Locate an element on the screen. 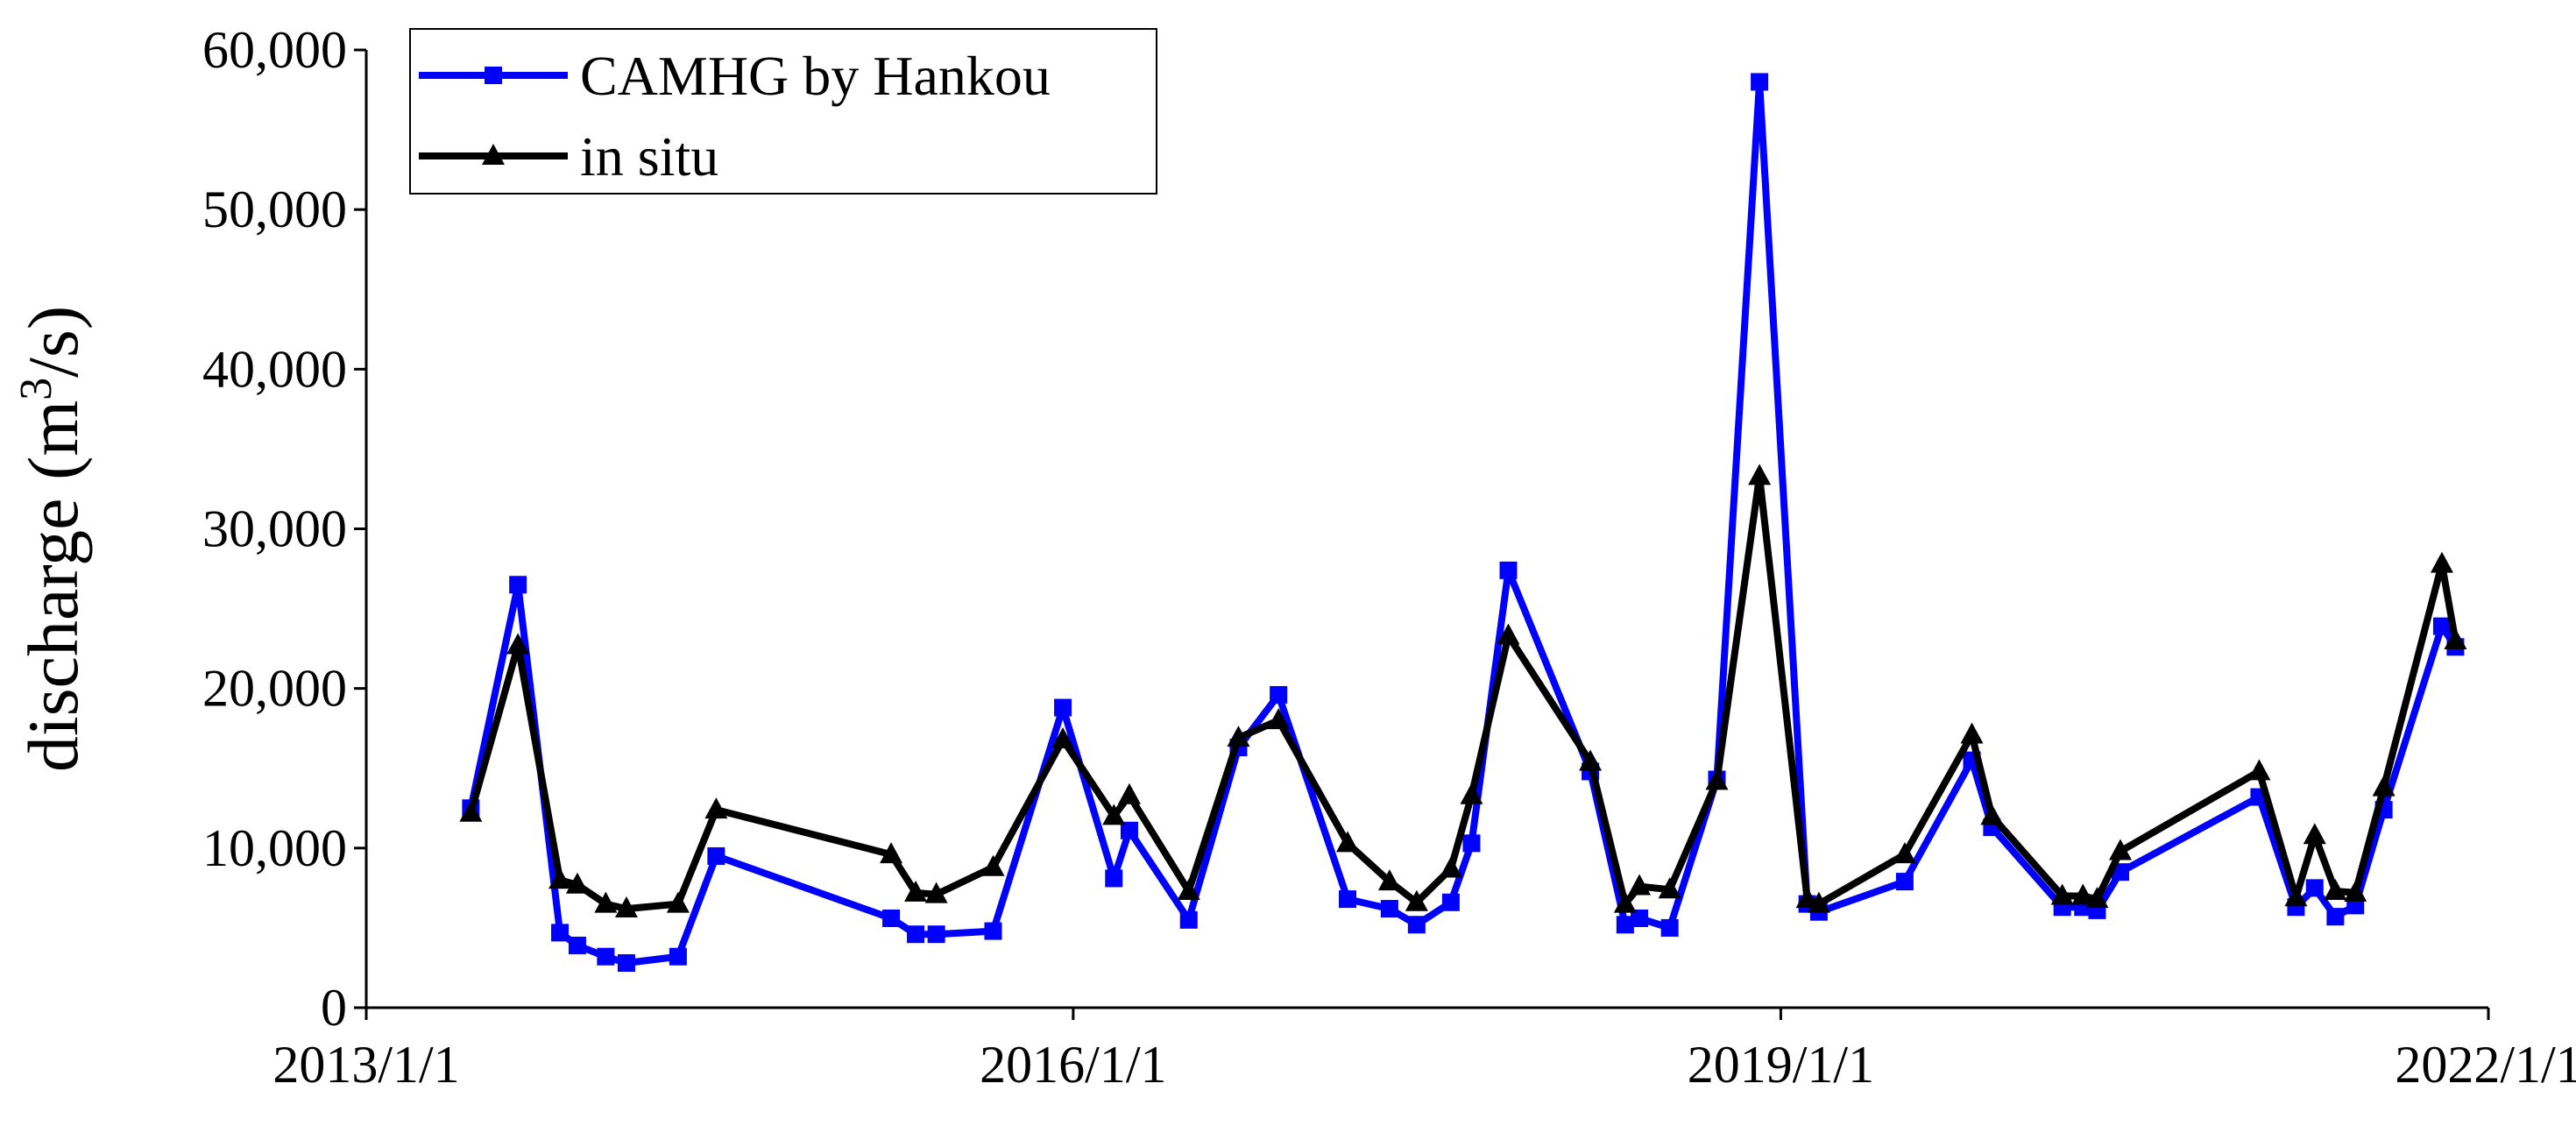 The height and width of the screenshot is (1133, 2576). y-tick-label: 0 is located at coordinates (334, 1008).